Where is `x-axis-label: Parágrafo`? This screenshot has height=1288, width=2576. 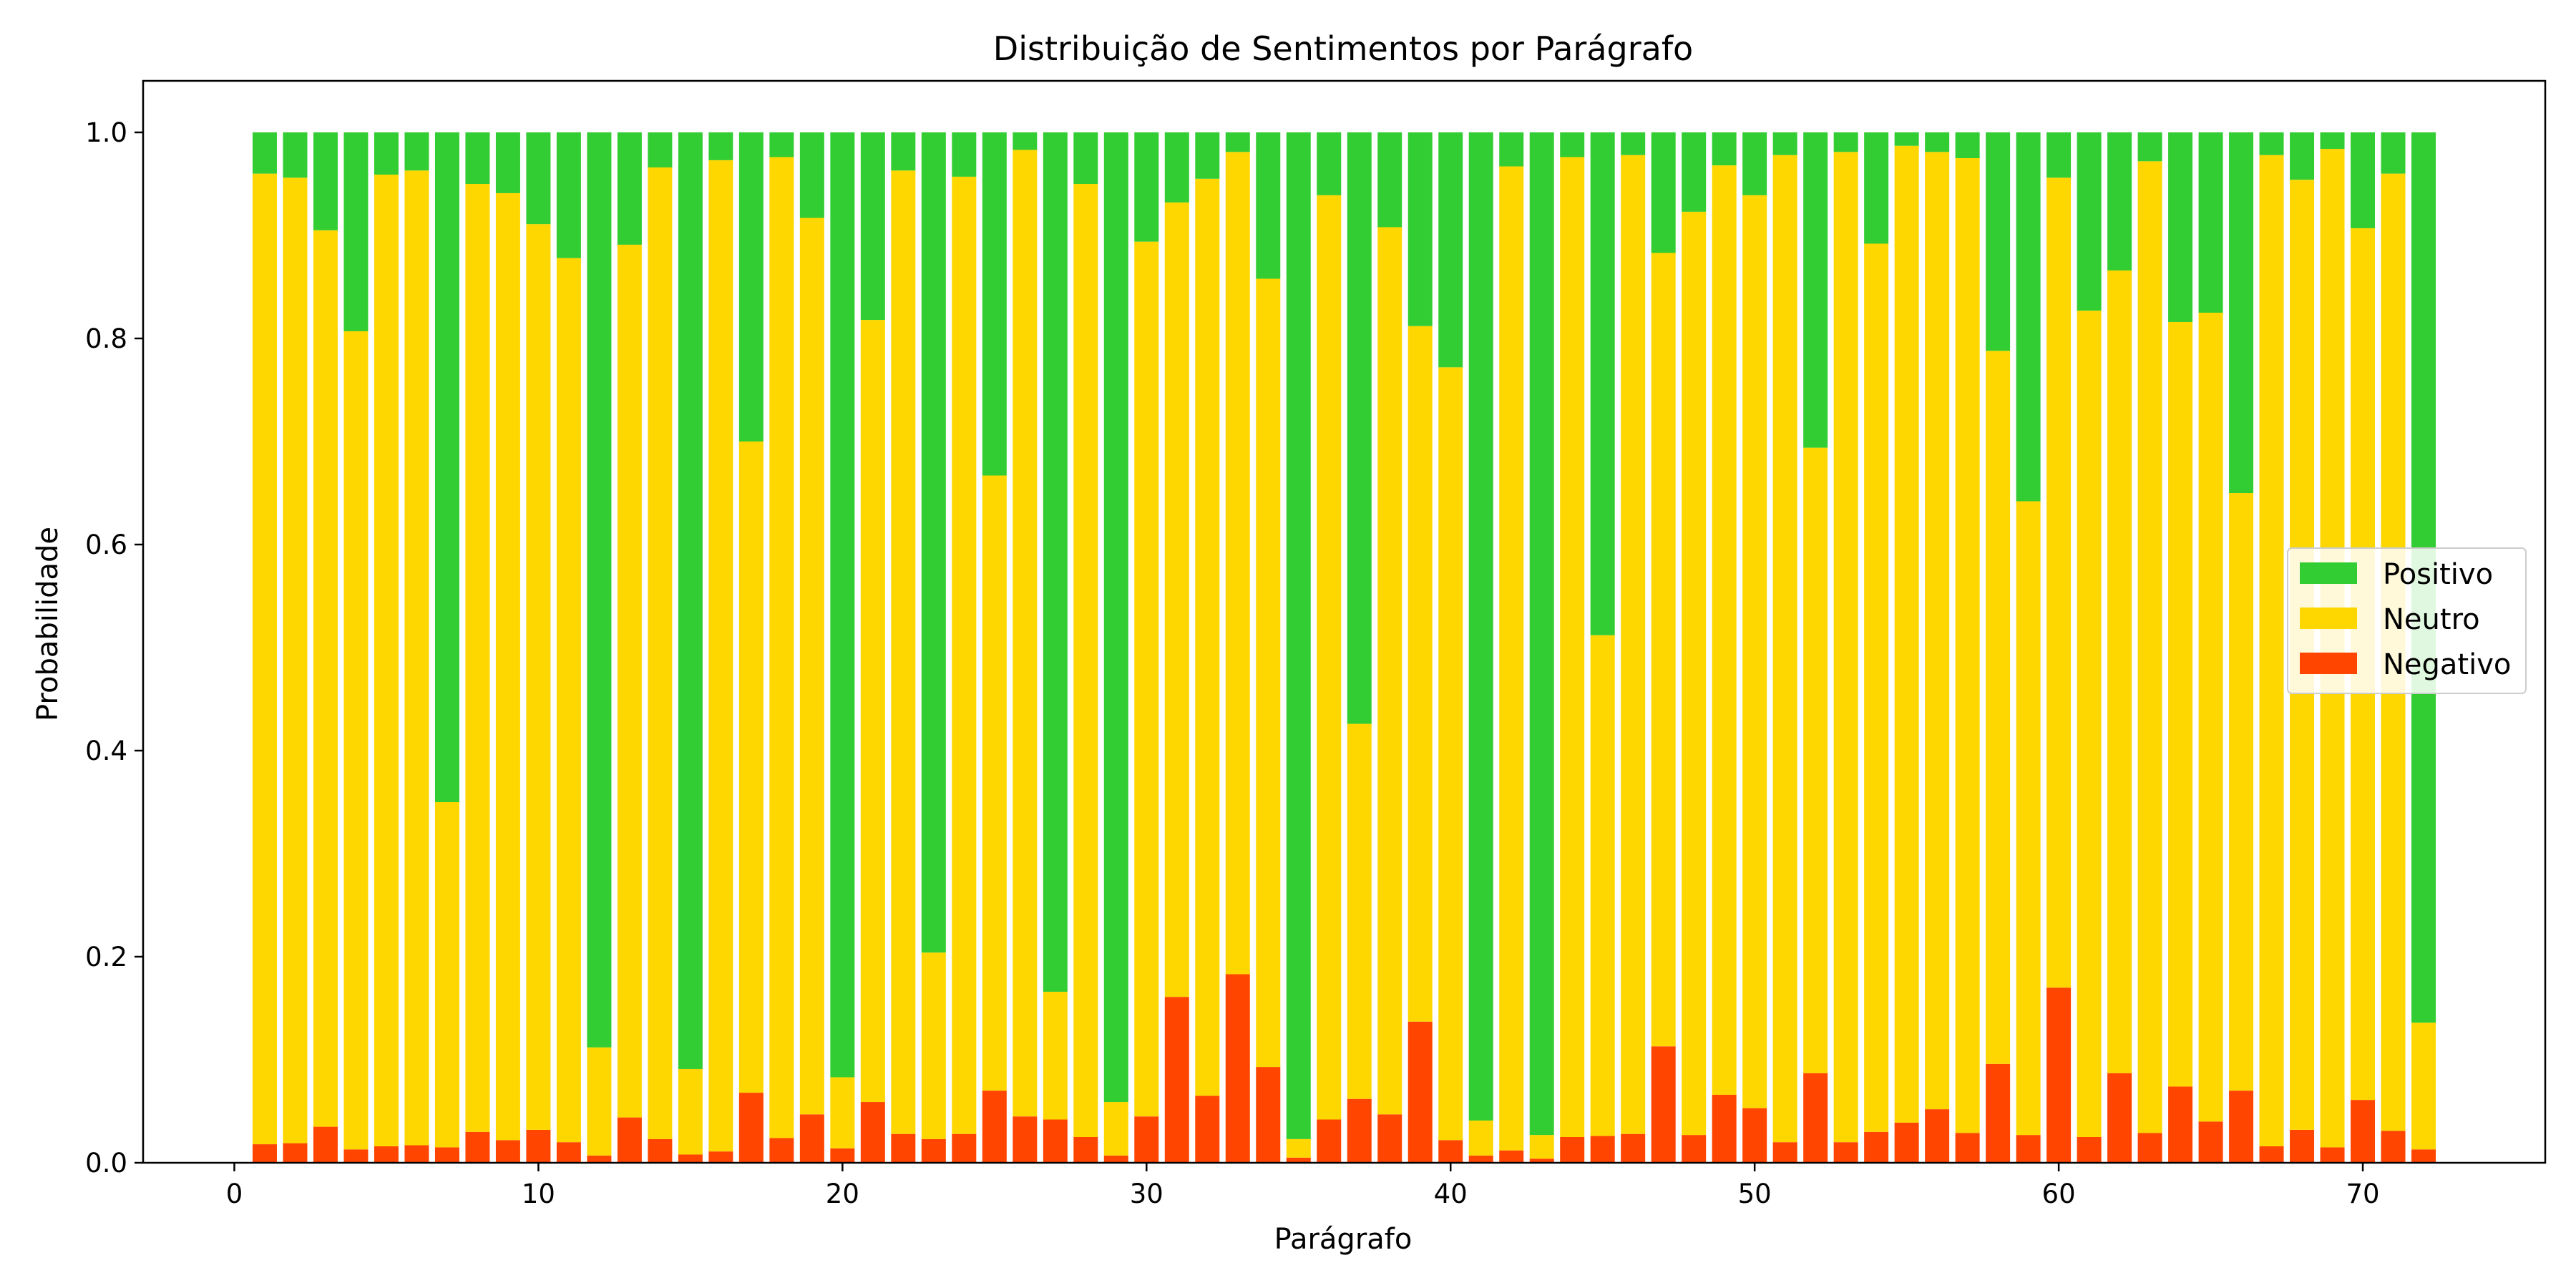
x-axis-label: Parágrafo is located at coordinates (1343, 1239).